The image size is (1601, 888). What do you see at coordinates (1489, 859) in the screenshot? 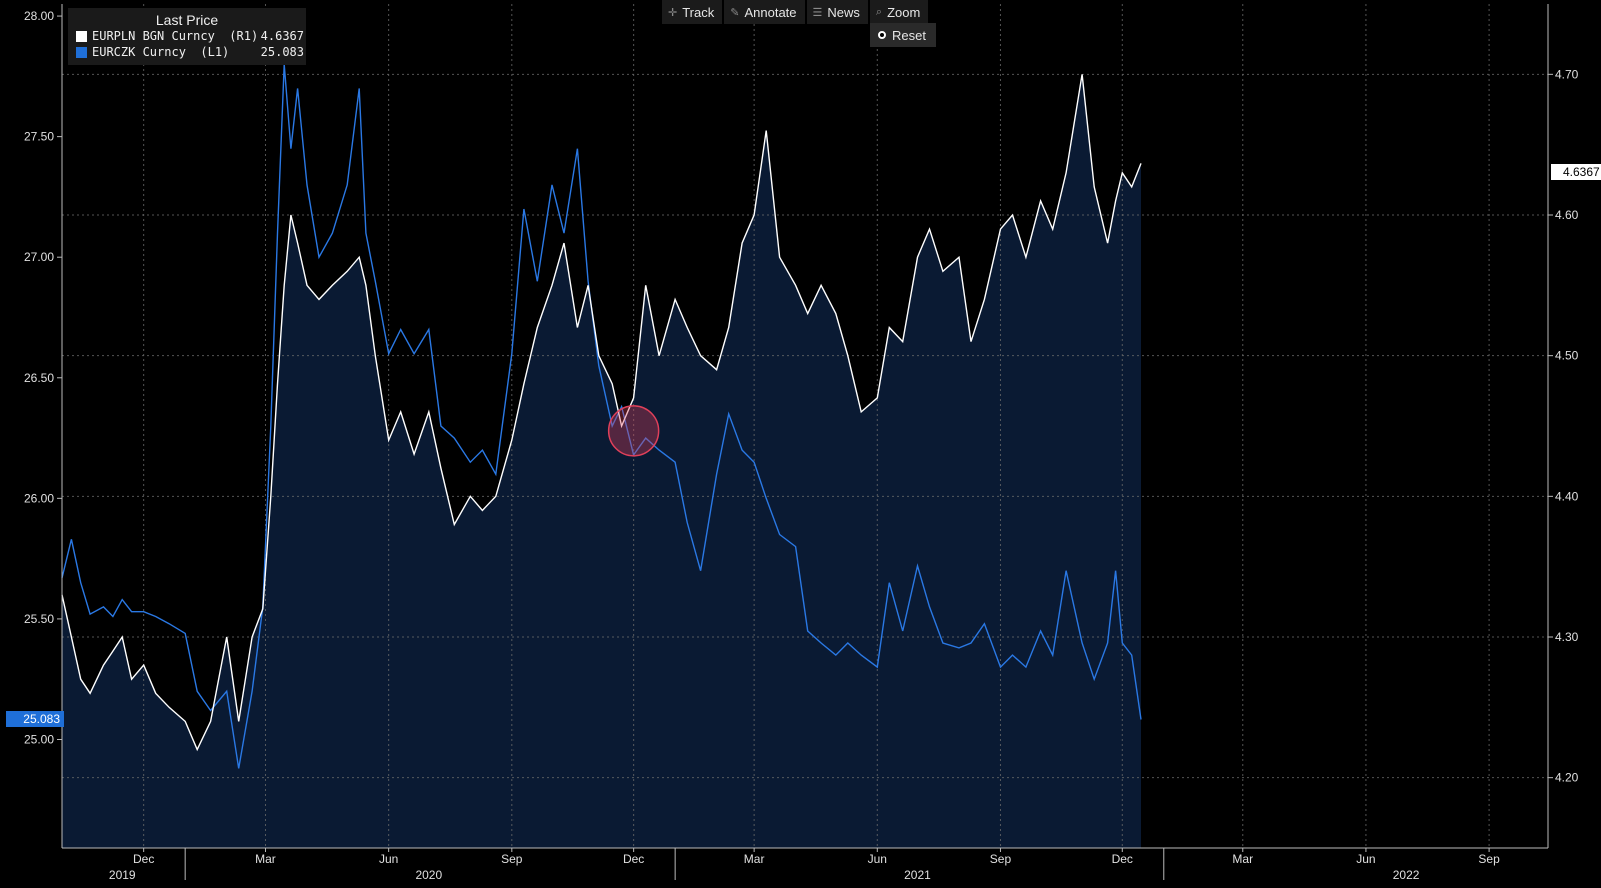
I see `month-label-11: Sep` at bounding box center [1489, 859].